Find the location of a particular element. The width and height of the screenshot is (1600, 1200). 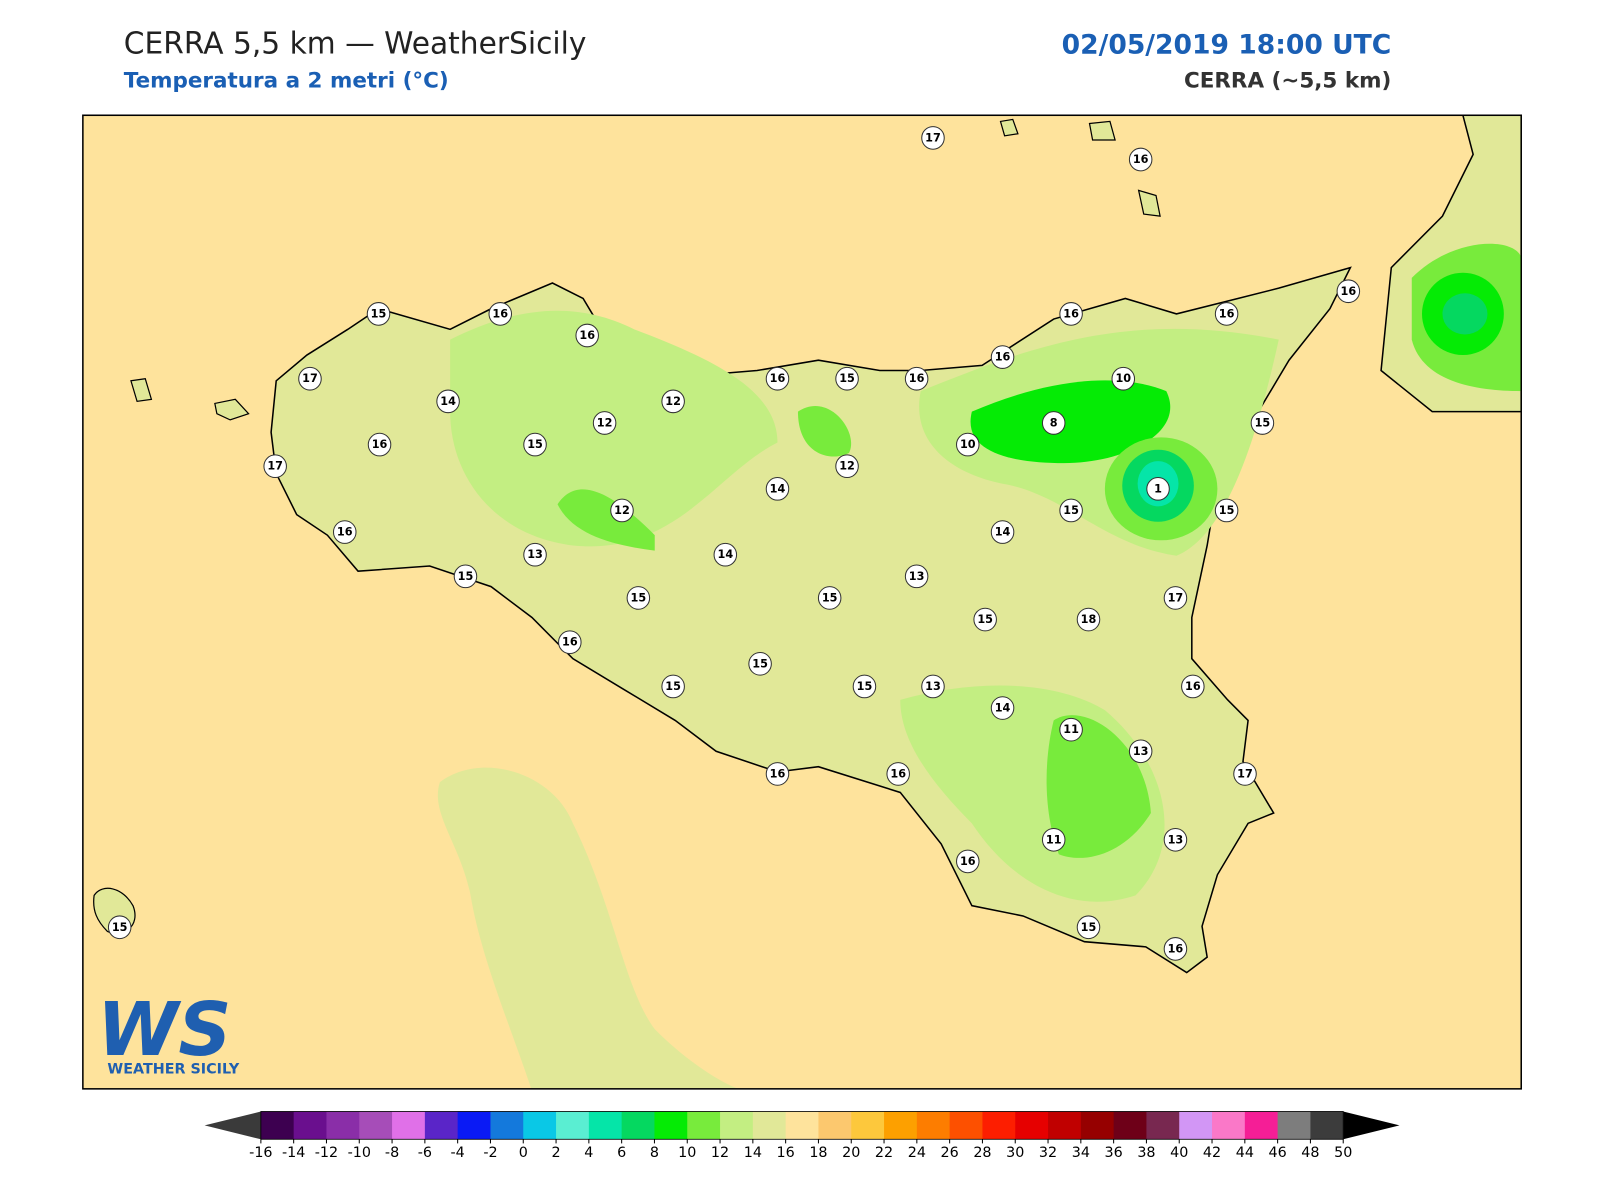

colorbar-tick-label: 30 is located at coordinates (1015, 1153).